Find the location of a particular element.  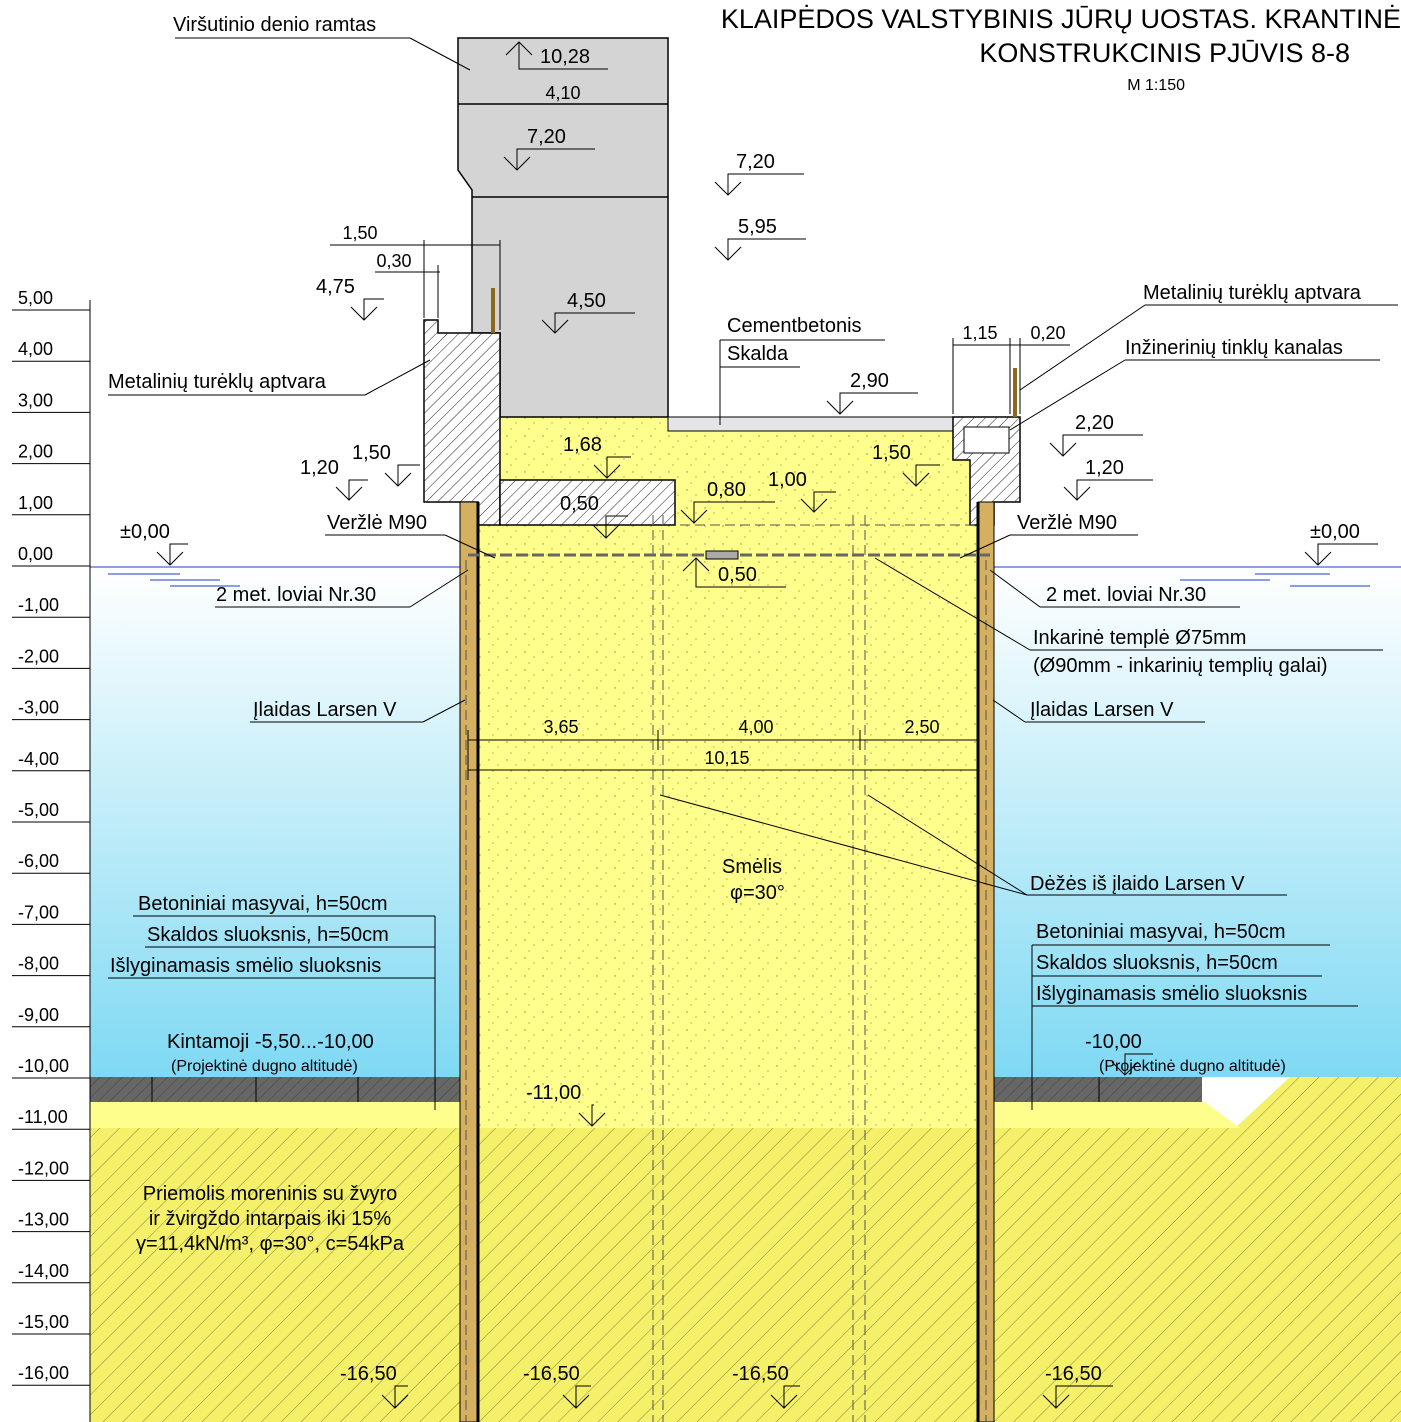

level-label: -11,00 is located at coordinates (553, 1093).